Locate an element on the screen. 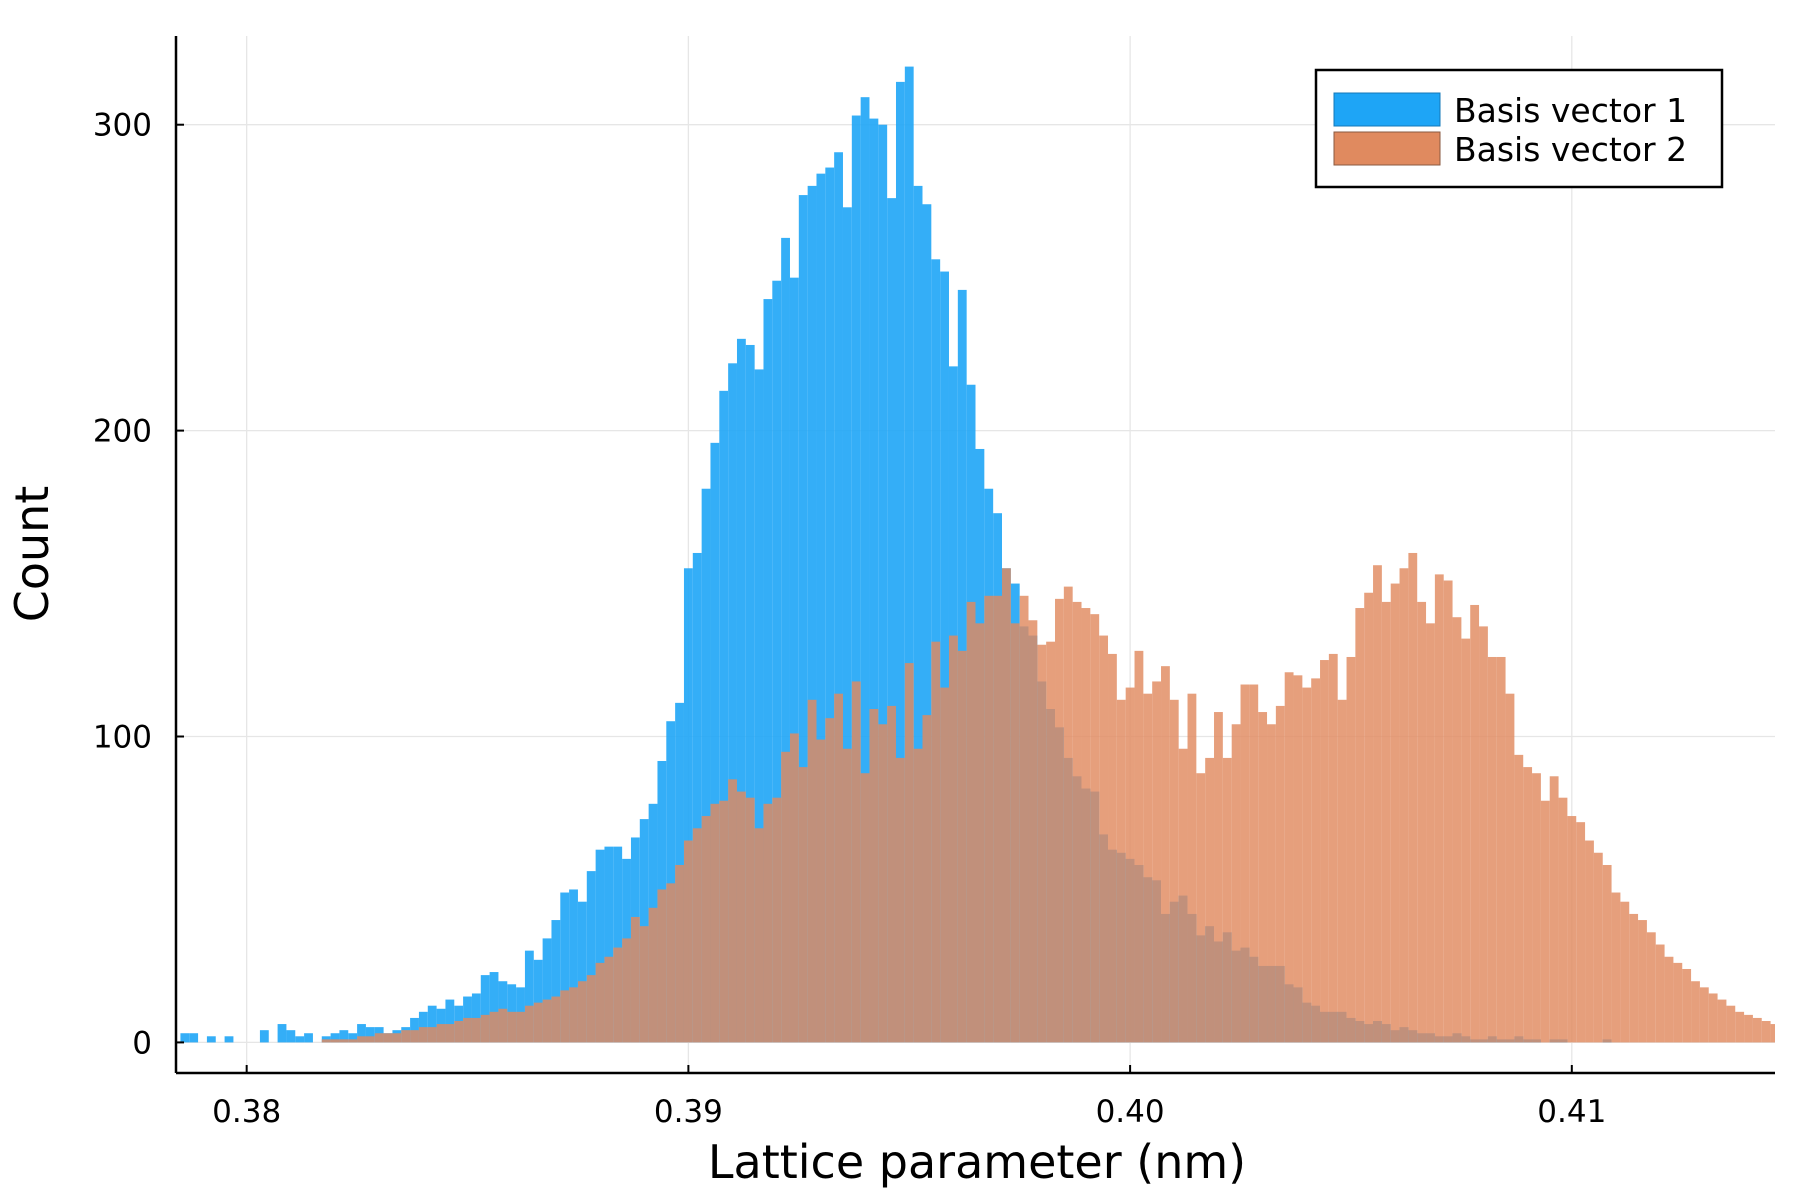 Image resolution: width=1800 pixels, height=1200 pixels. x-tick-label: 0.41 is located at coordinates (1571, 1112).